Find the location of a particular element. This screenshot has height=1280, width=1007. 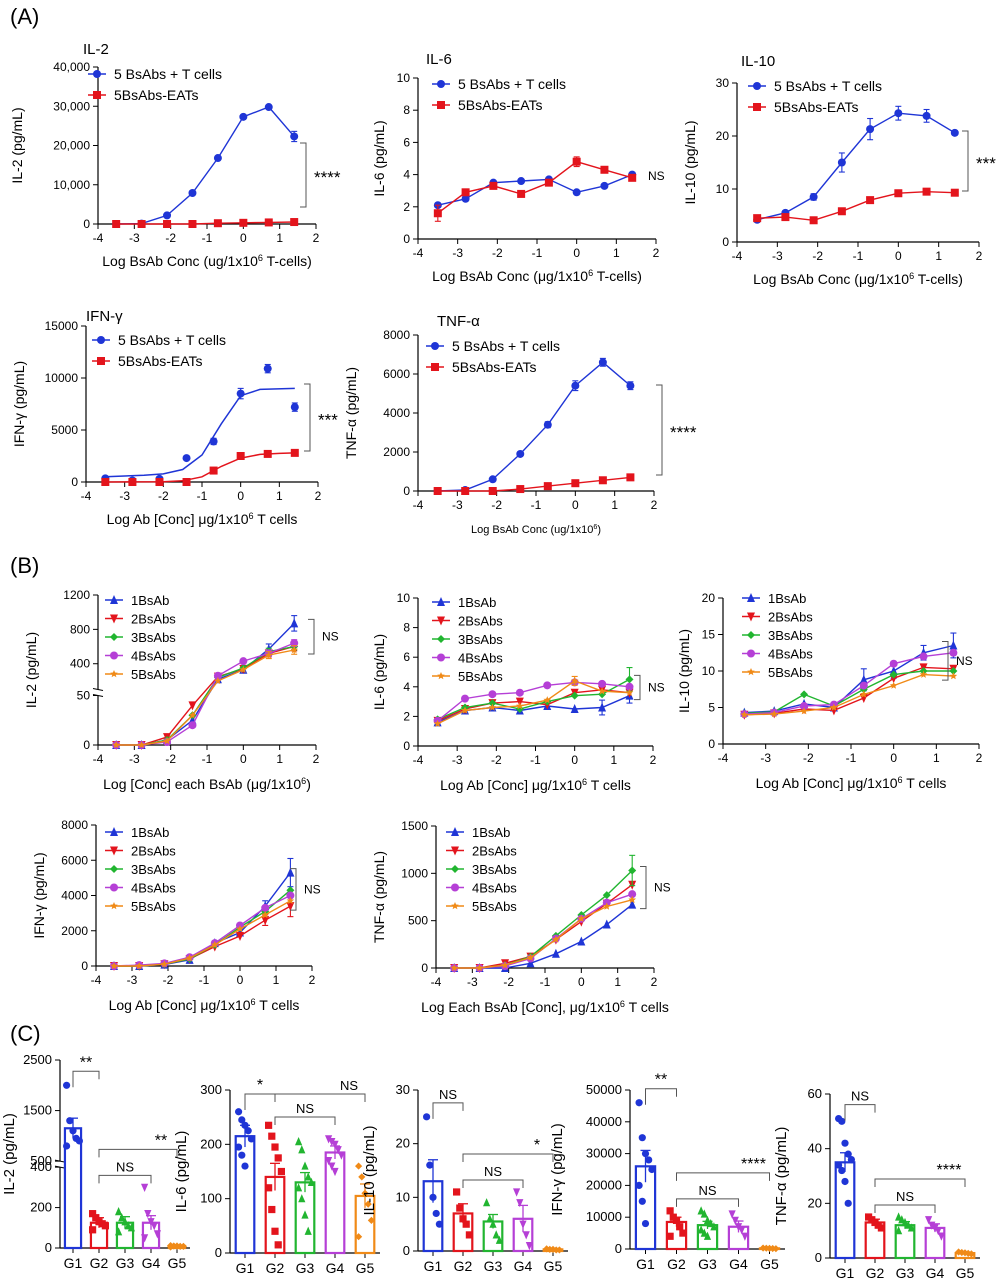

x-label-end: T-cells) is located at coordinates (287, 261).